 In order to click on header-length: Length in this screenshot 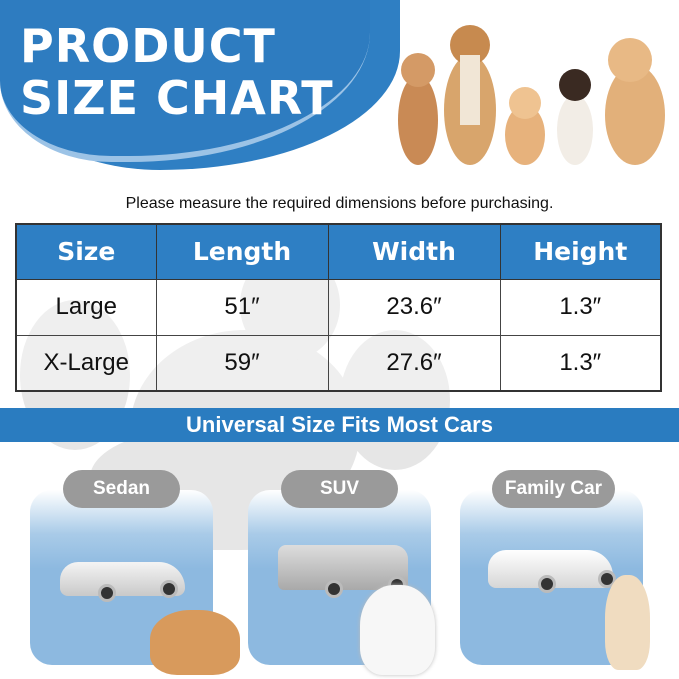, I will do `click(242, 251)`.